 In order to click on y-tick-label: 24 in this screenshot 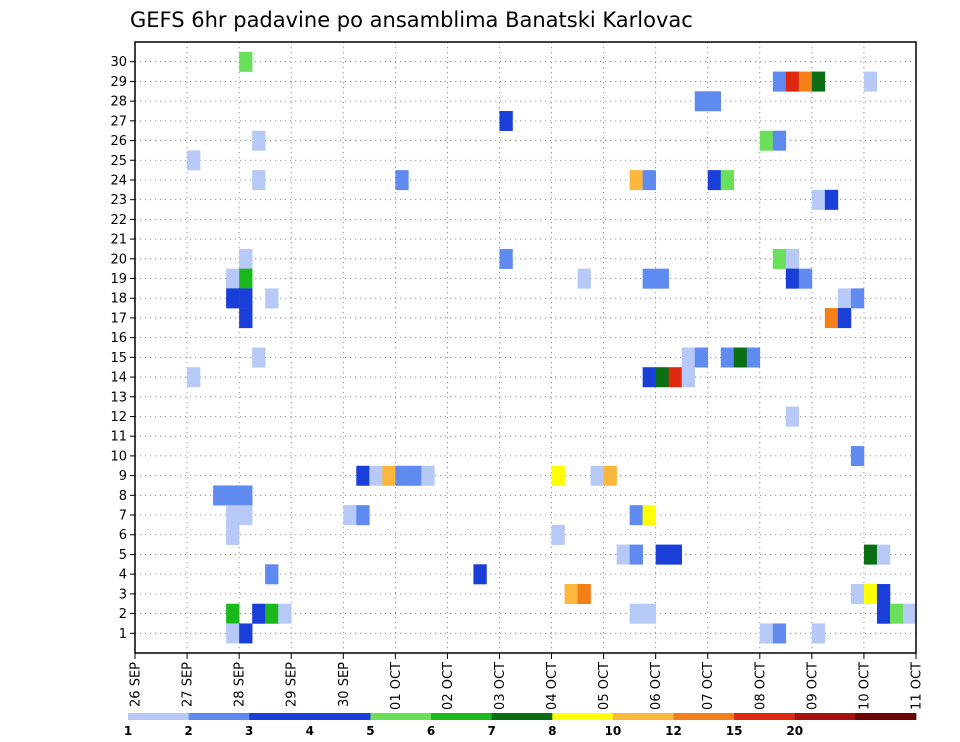, I will do `click(118, 180)`.